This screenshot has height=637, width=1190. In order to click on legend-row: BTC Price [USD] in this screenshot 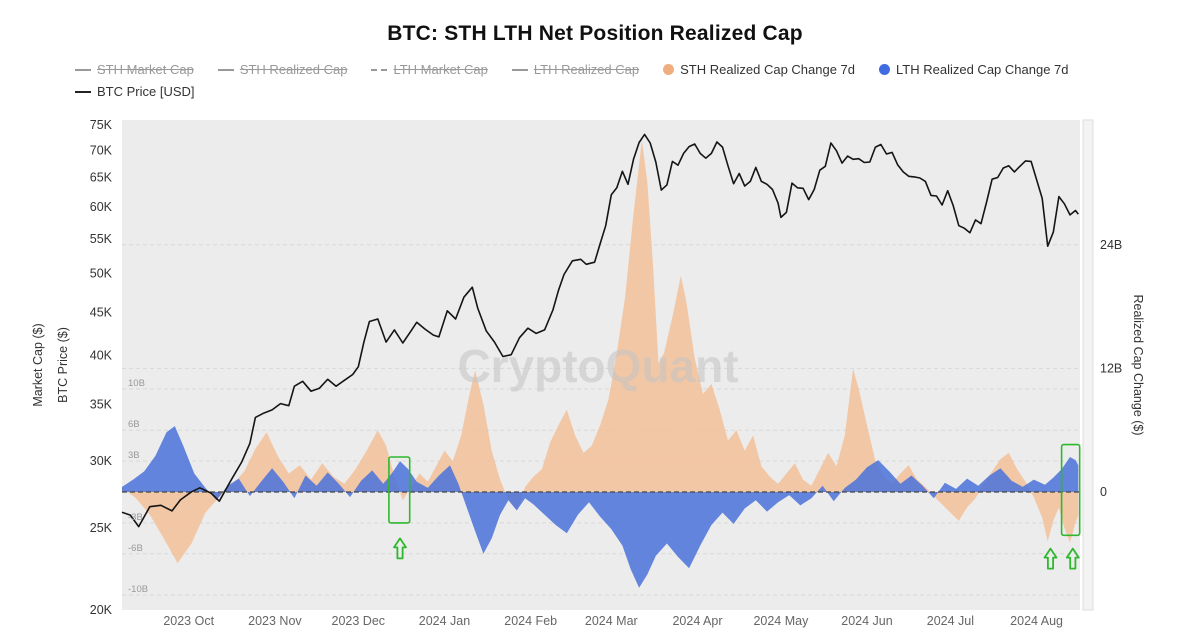, I will do `click(605, 91)`.